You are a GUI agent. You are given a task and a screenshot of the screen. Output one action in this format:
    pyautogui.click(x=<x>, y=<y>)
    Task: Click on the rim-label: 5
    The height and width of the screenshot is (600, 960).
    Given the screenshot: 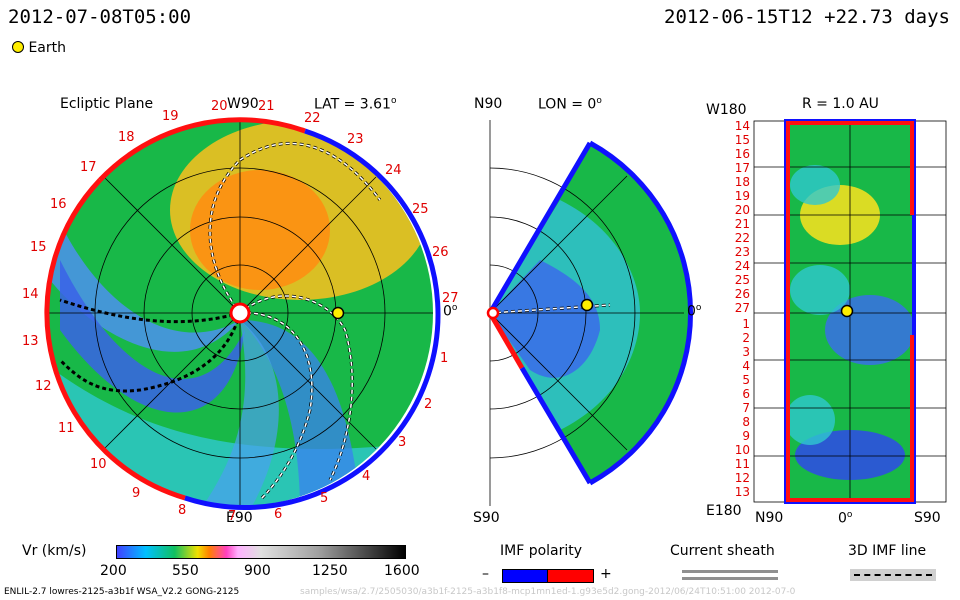 What is the action you would take?
    pyautogui.click(x=324, y=498)
    